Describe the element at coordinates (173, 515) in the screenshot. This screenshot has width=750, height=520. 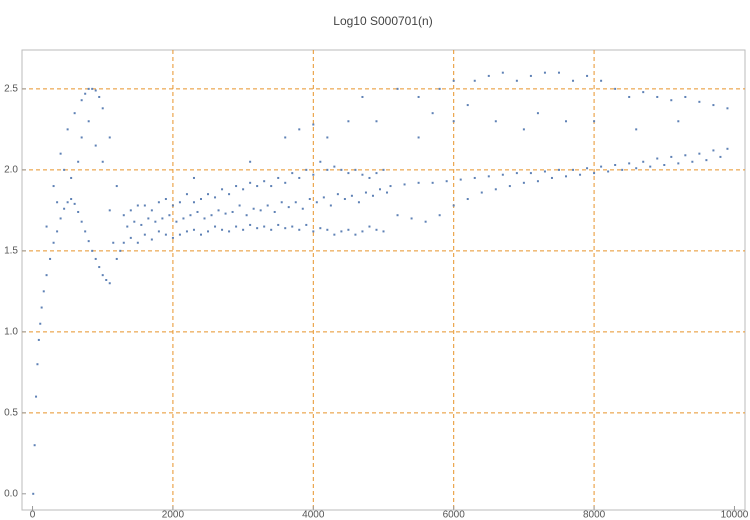
I see `x-tick-label: 2000` at that location.